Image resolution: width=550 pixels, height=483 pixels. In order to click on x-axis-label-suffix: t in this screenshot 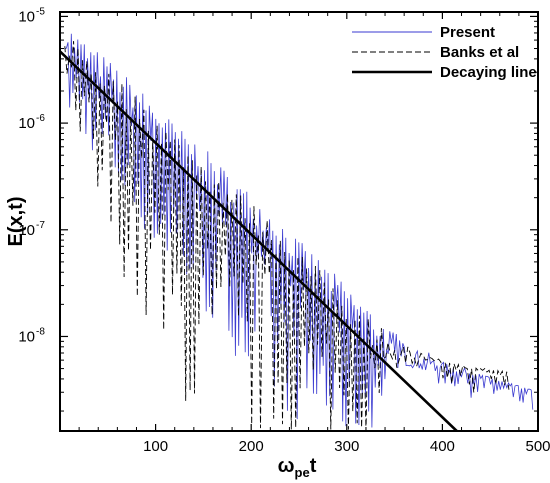, I will do `click(313, 466)`.